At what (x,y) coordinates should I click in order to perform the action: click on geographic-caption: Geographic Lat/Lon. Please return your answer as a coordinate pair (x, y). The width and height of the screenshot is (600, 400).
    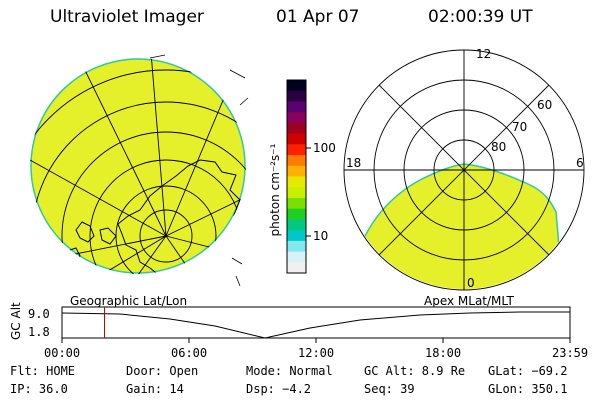
    Looking at the image, I should click on (129, 301).